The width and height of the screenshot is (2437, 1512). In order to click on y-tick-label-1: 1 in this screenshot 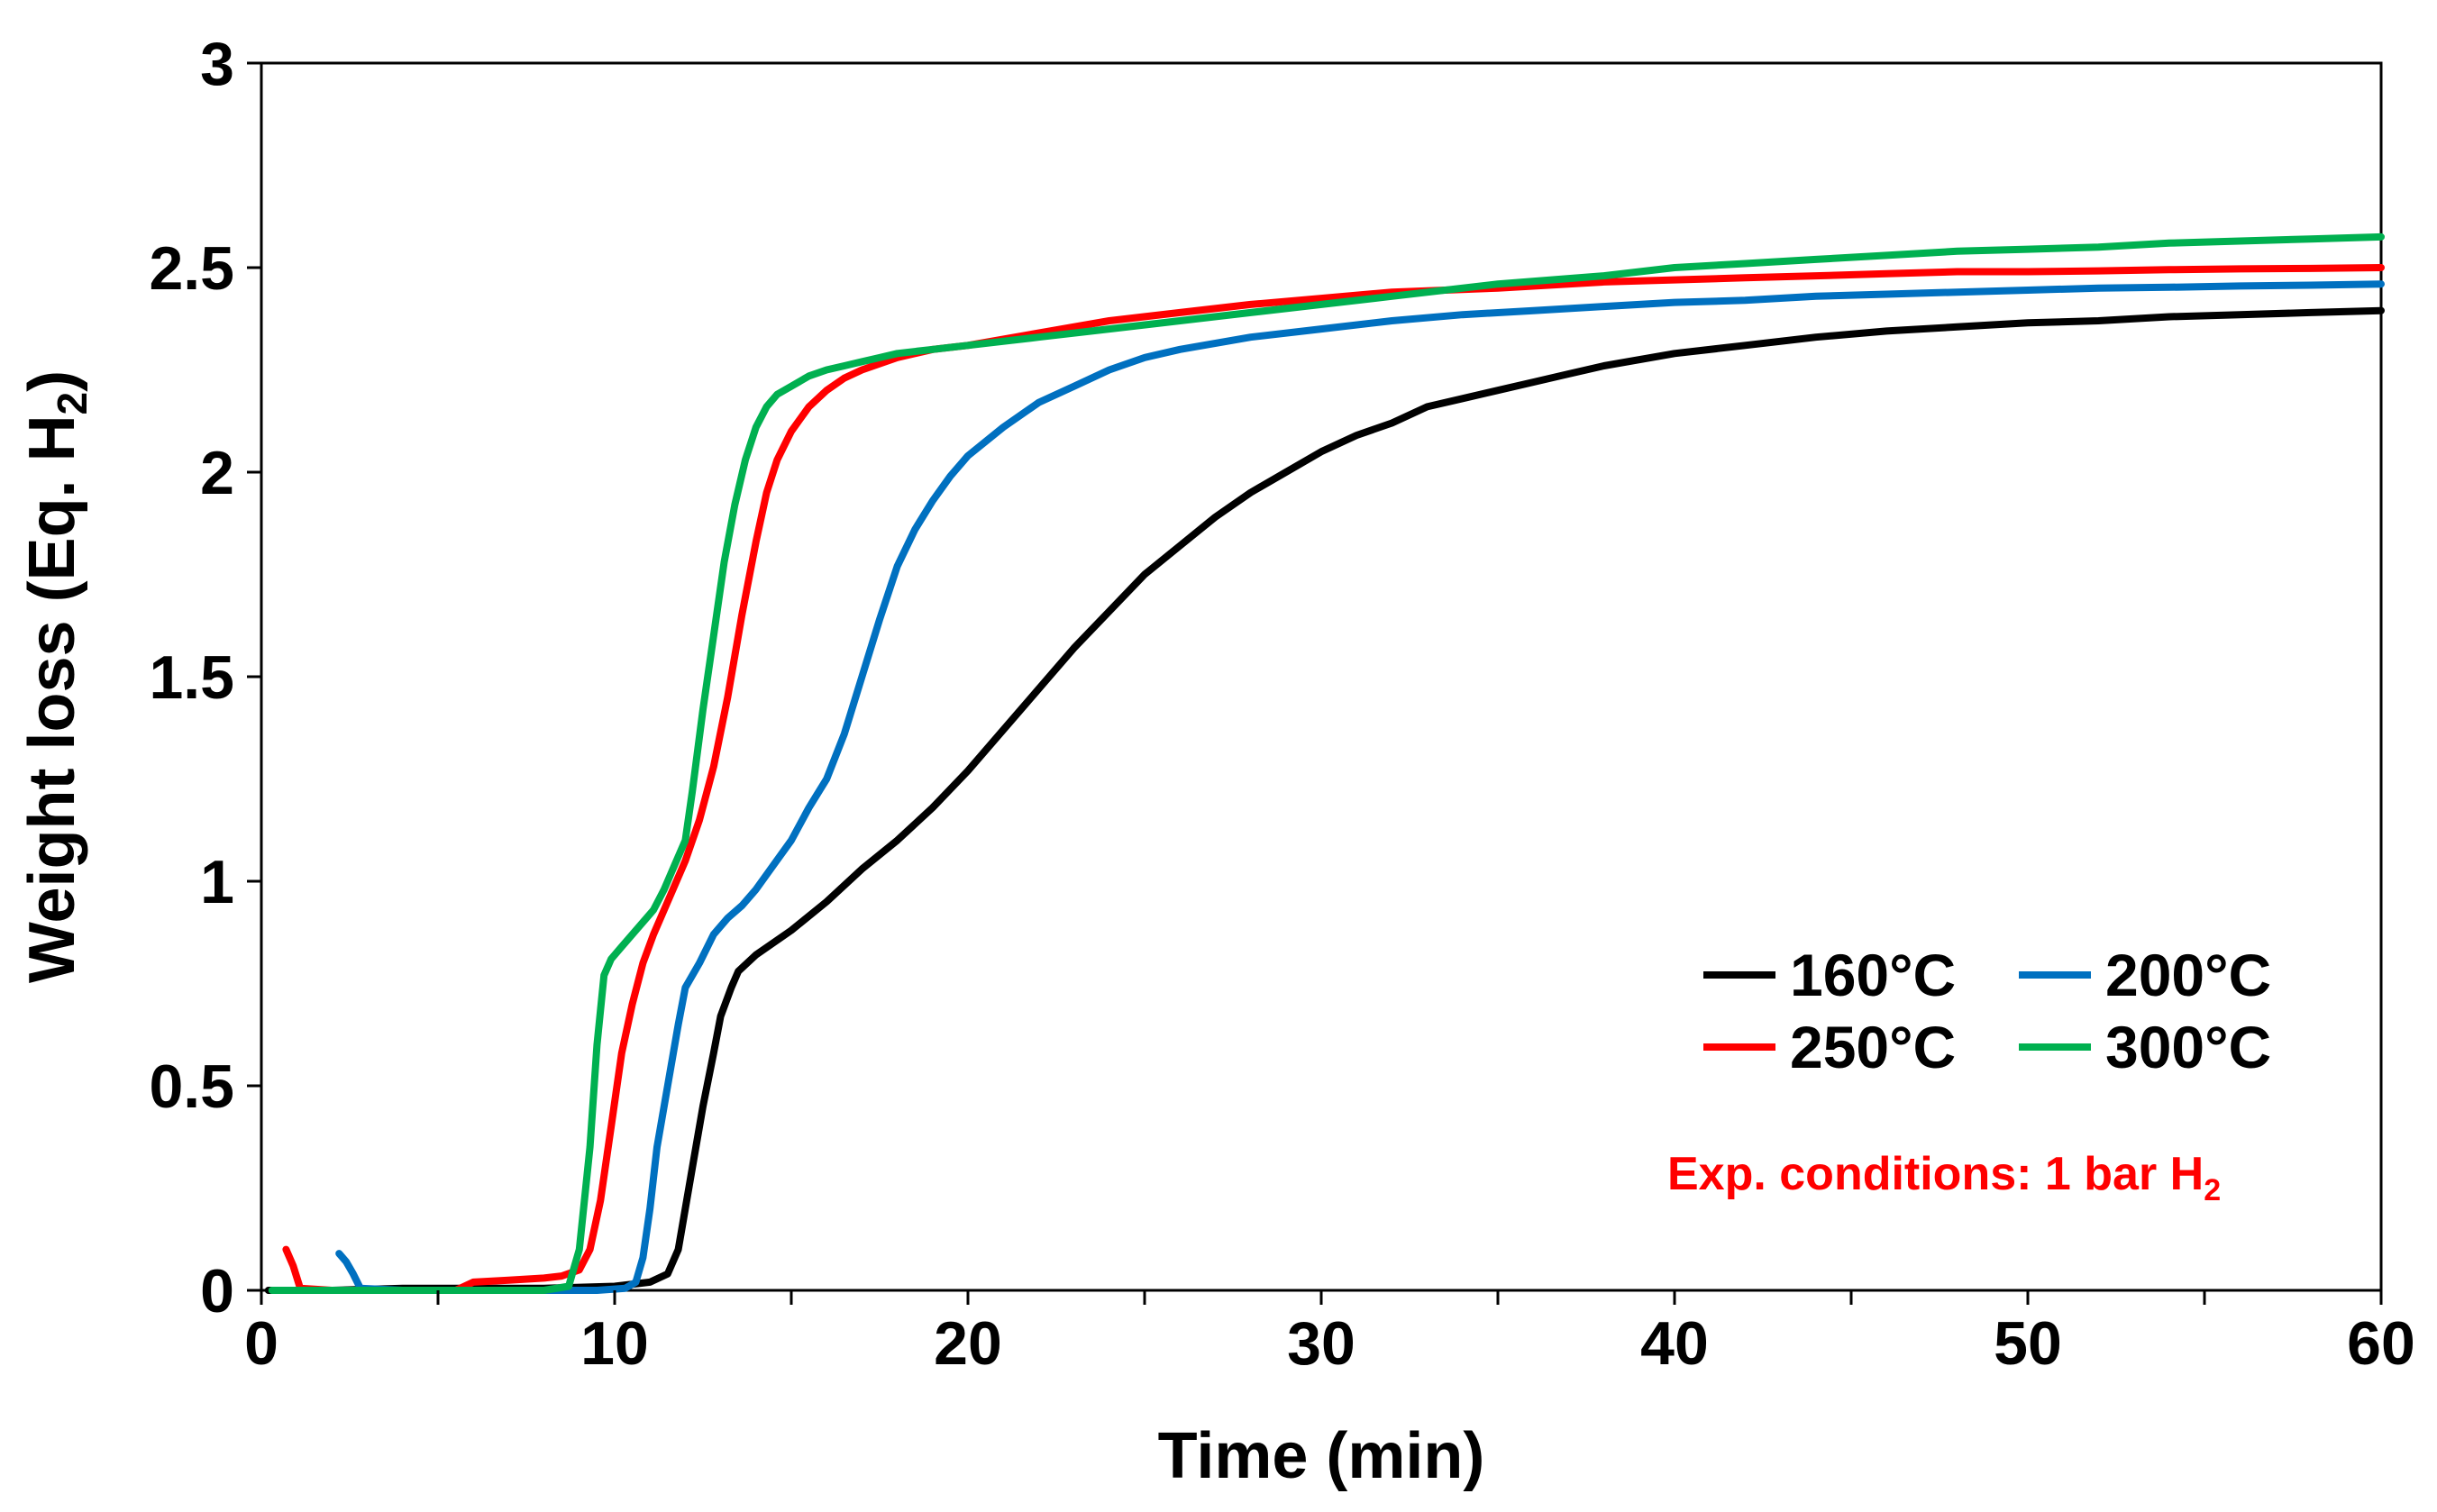, I will do `click(217, 882)`.